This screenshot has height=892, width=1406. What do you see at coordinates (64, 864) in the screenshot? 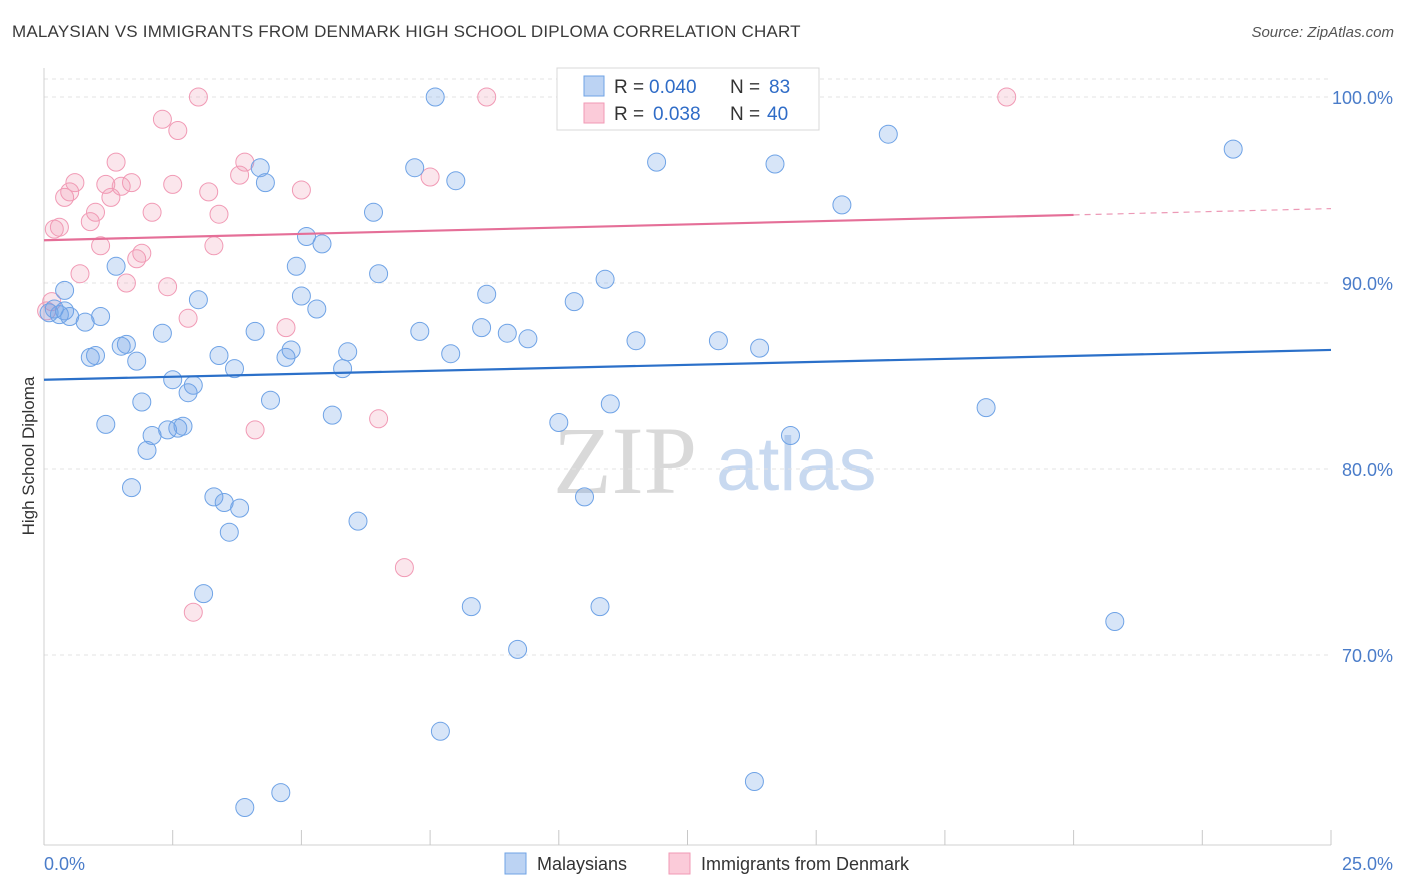
I see `x-tick-label: 0.0%` at bounding box center [64, 864].